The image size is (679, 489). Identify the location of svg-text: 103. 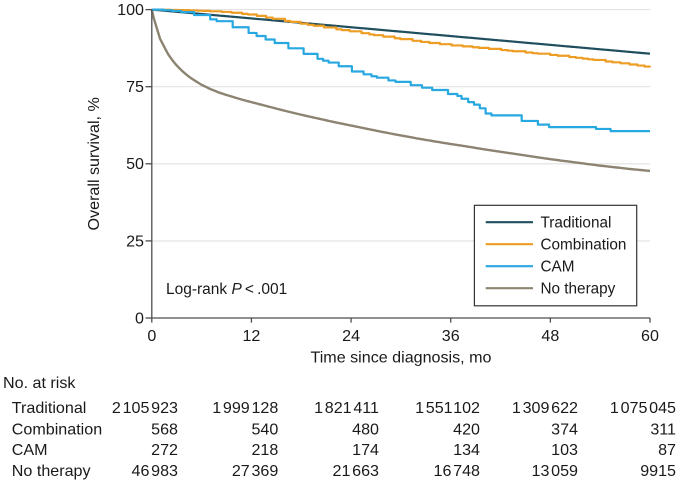
(564, 450).